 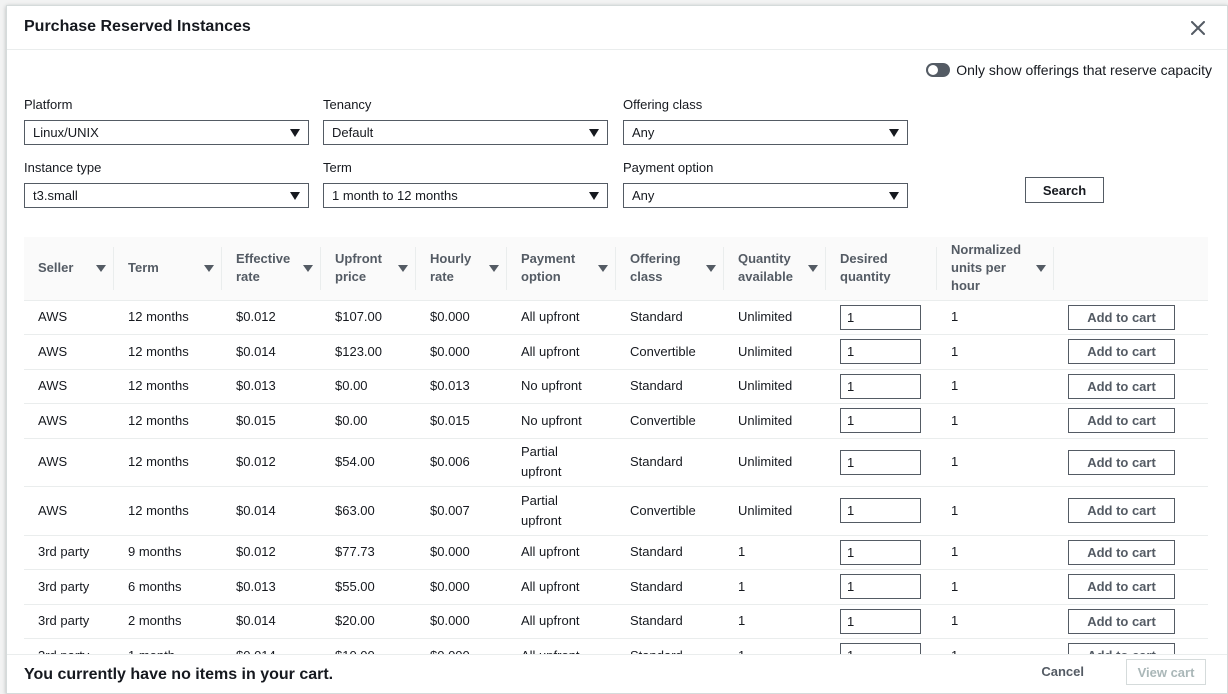 I want to click on payment-option-text: Partial upfront, so click(x=541, y=510).